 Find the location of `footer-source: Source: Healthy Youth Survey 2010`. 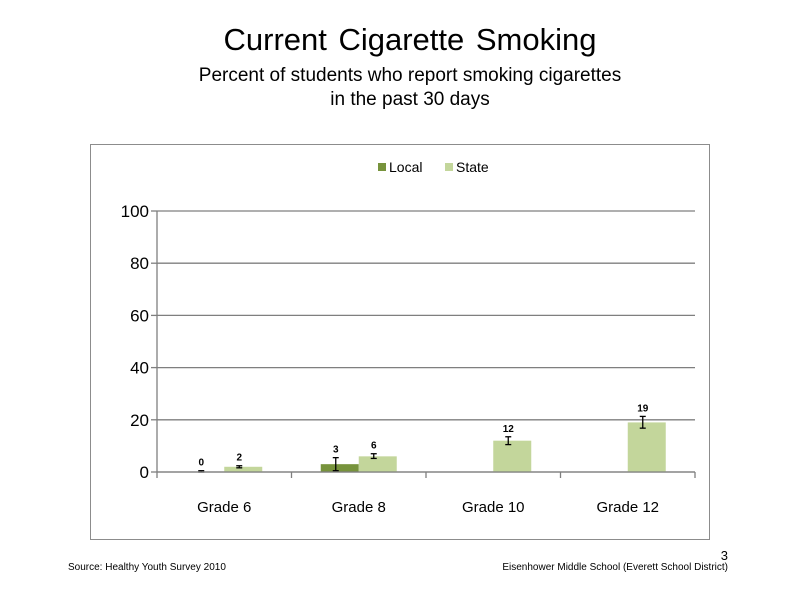

footer-source: Source: Healthy Youth Survey 2010 is located at coordinates (147, 567).